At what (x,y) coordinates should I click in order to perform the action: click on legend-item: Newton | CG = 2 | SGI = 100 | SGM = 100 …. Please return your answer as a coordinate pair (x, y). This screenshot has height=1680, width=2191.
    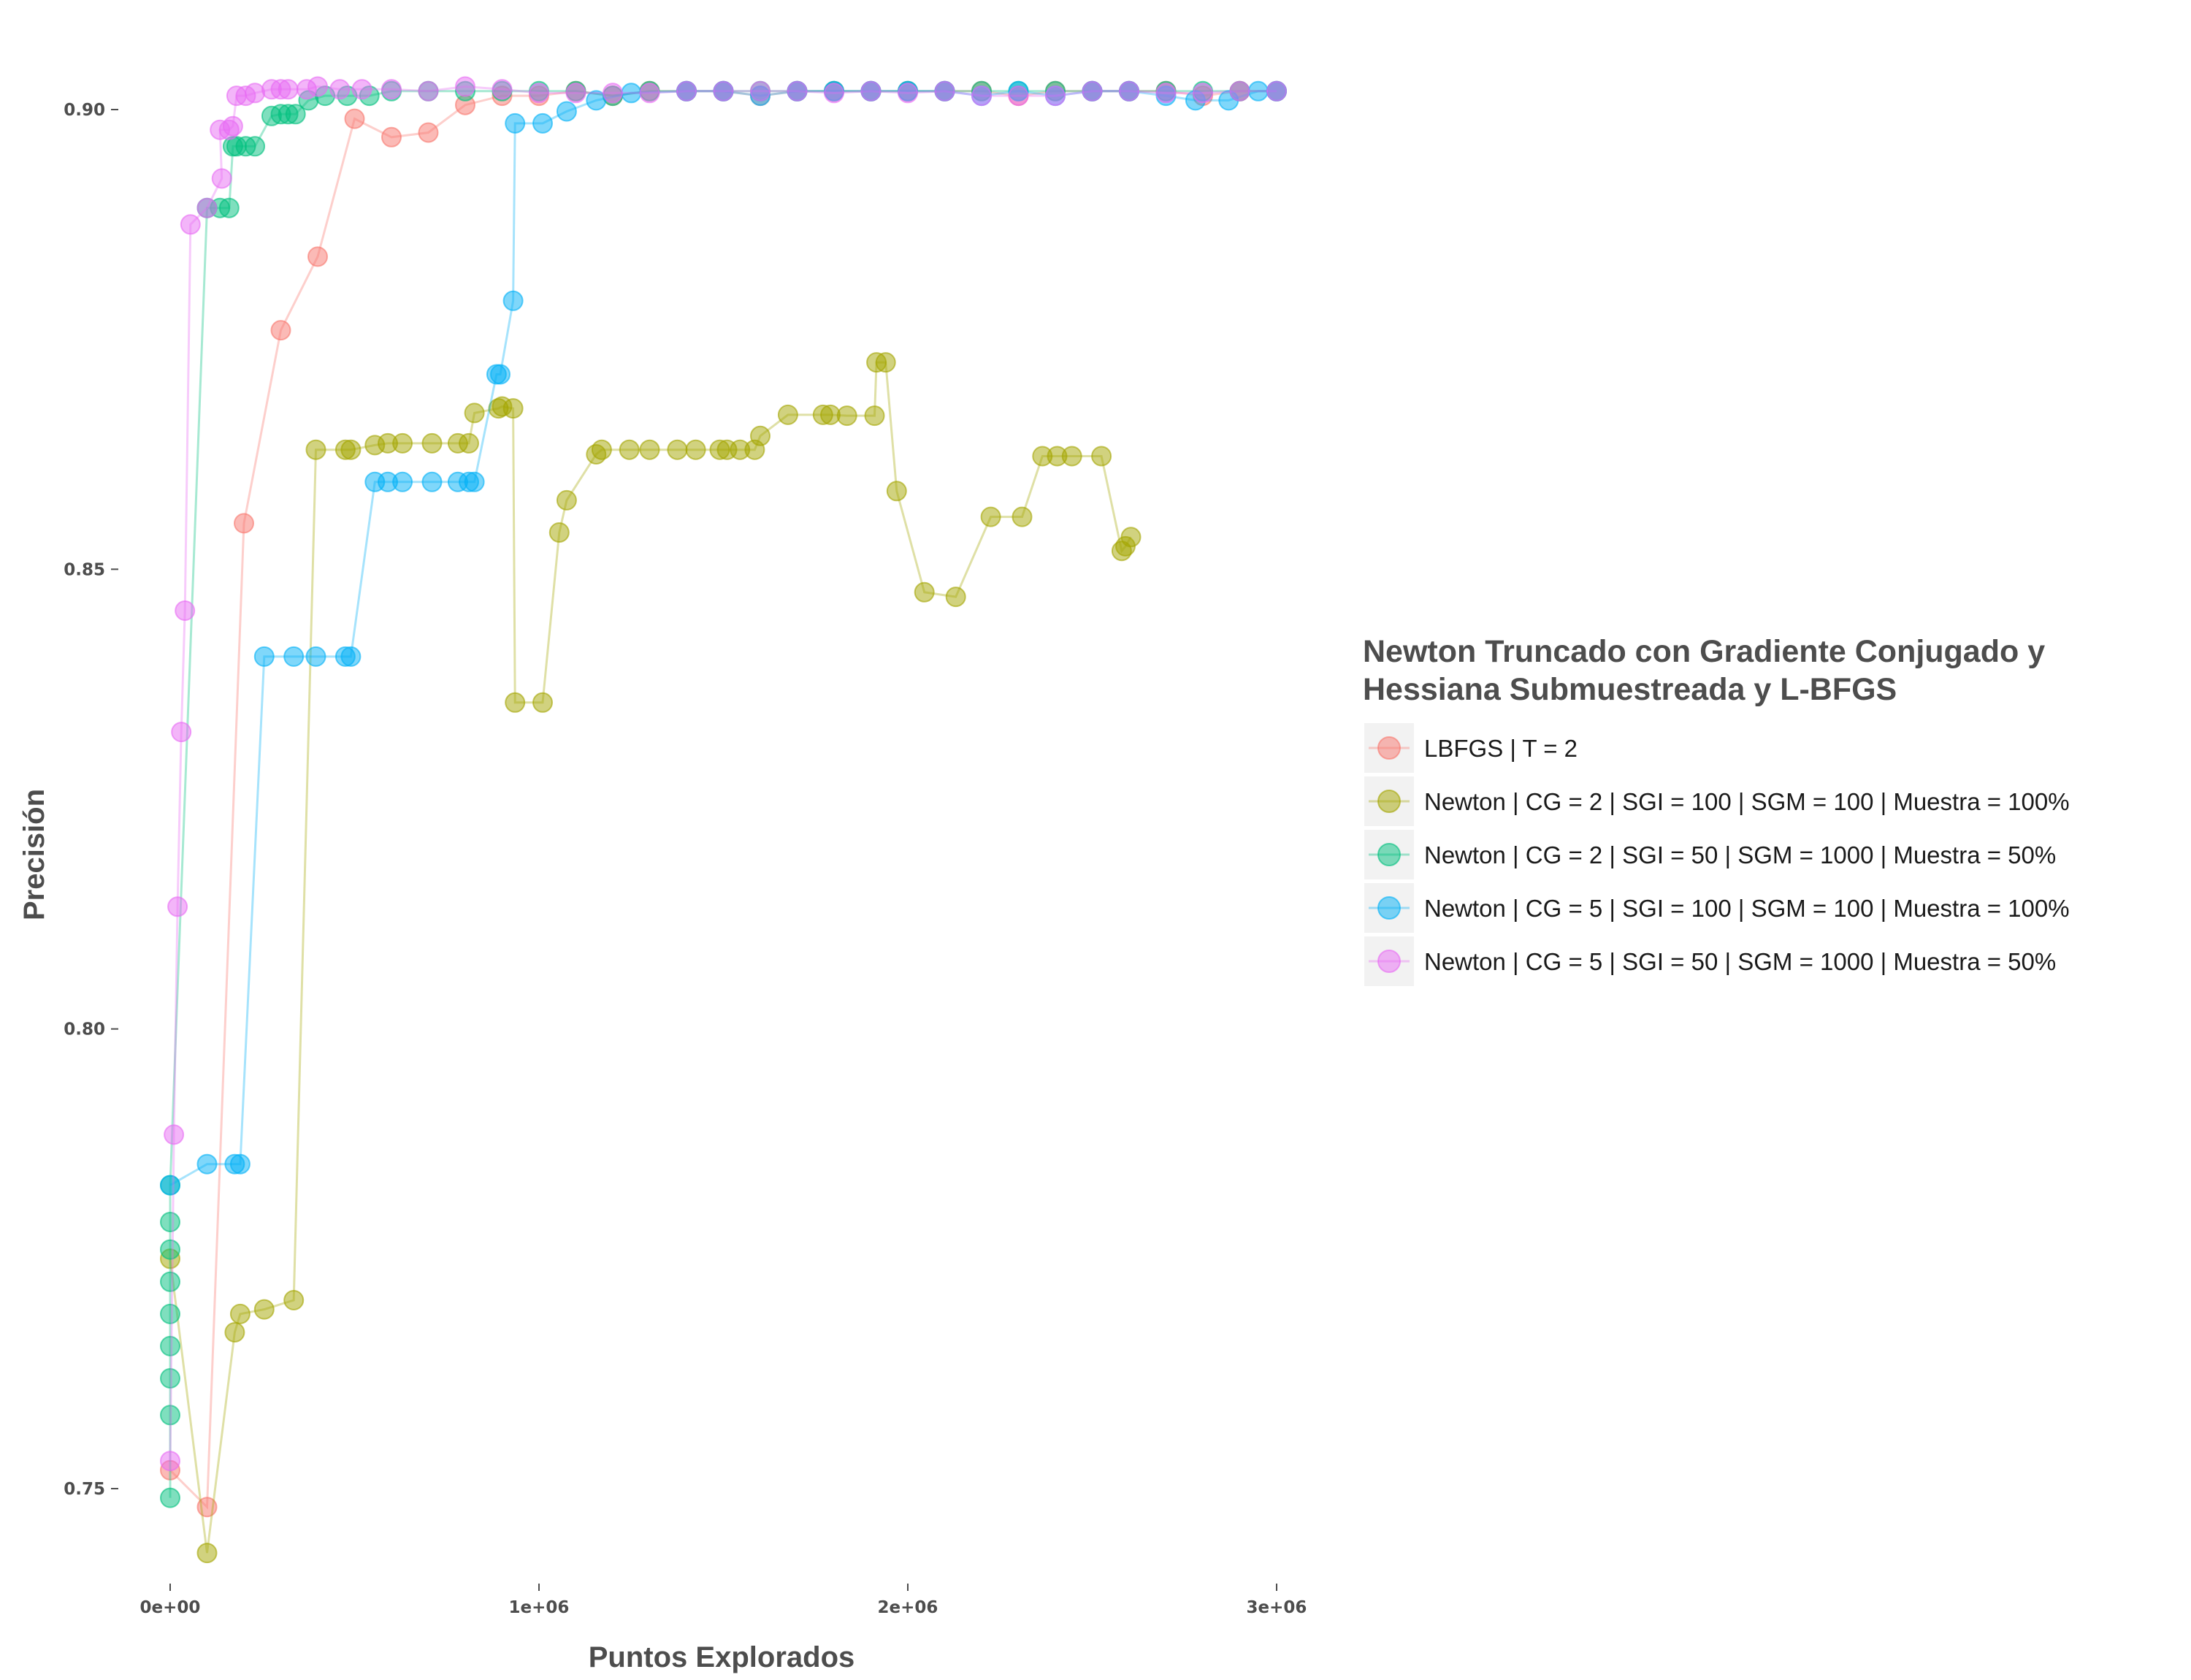
    Looking at the image, I should click on (1717, 801).